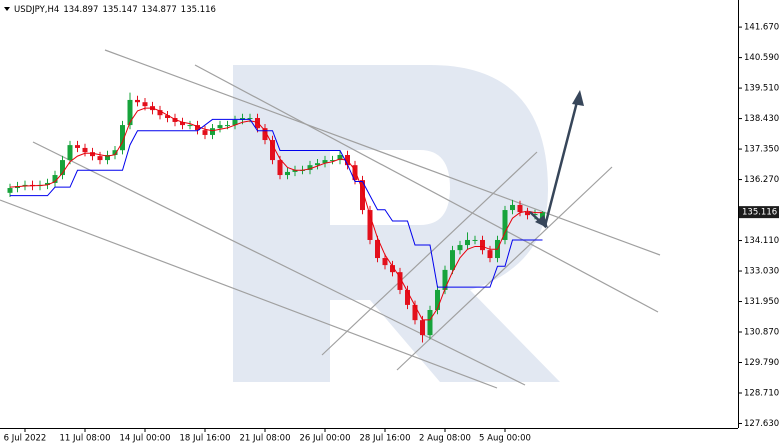  Describe the element at coordinates (7, 9) in the screenshot. I see `header-triangle` at that location.